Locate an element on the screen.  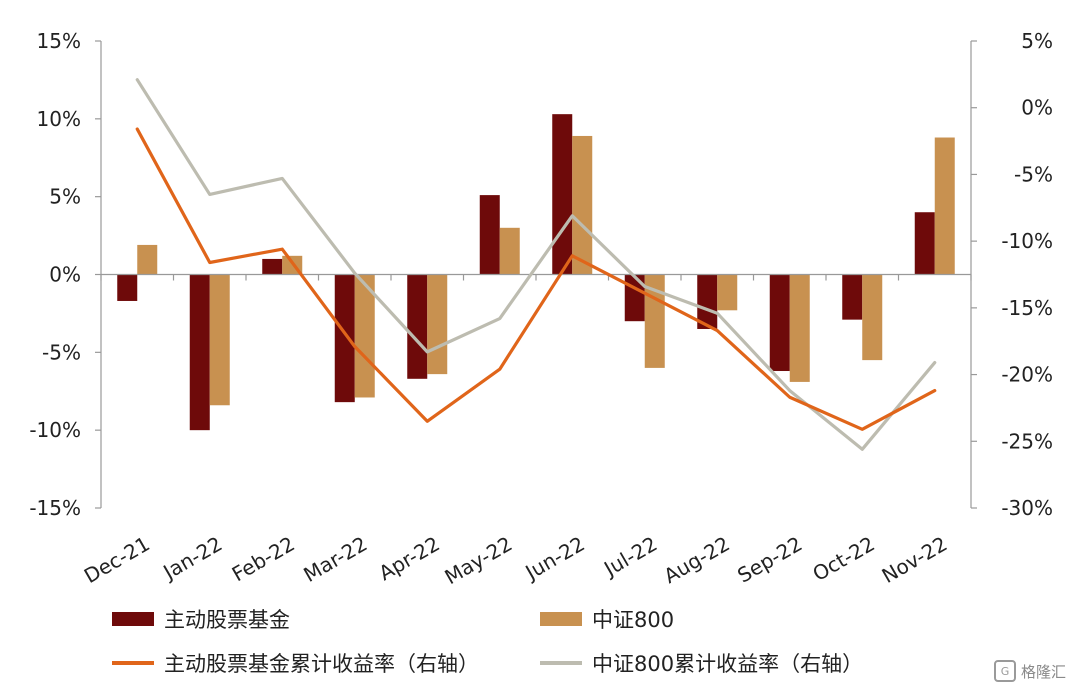
left-tick-label: -10% is located at coordinates (55, 430).